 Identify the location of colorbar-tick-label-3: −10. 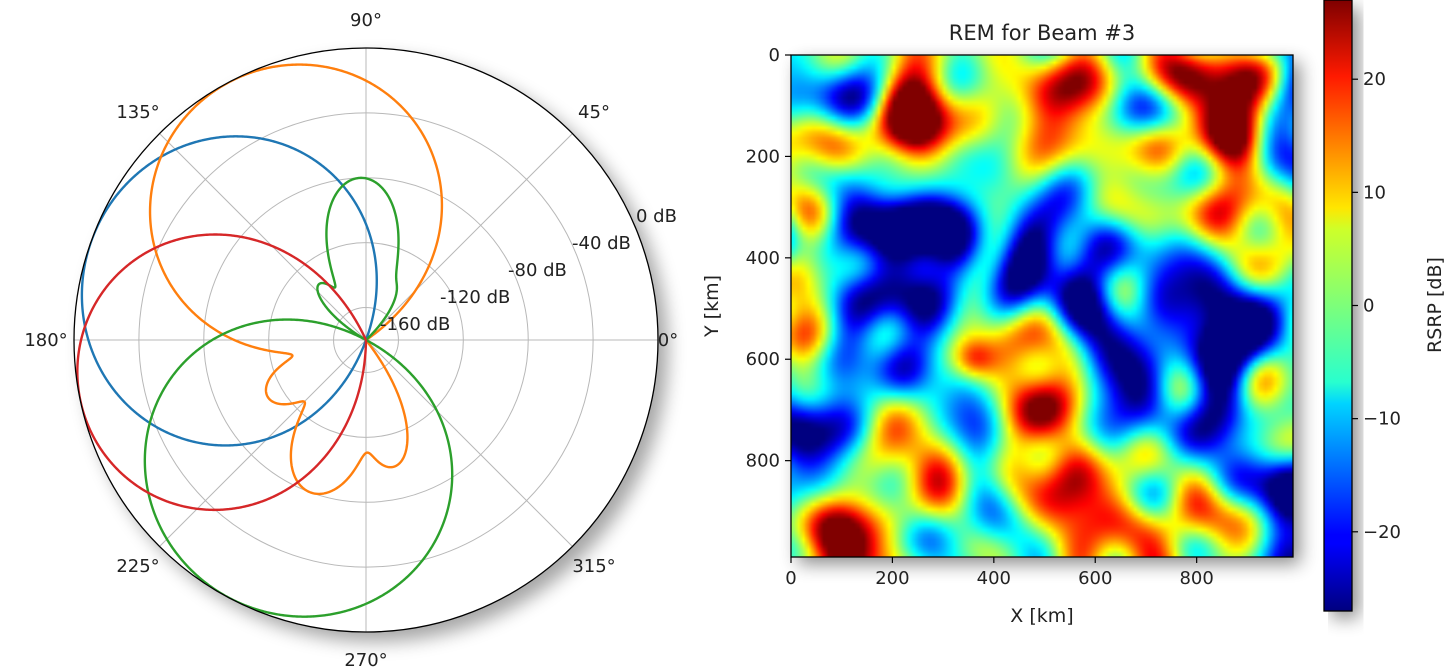
(1382, 419).